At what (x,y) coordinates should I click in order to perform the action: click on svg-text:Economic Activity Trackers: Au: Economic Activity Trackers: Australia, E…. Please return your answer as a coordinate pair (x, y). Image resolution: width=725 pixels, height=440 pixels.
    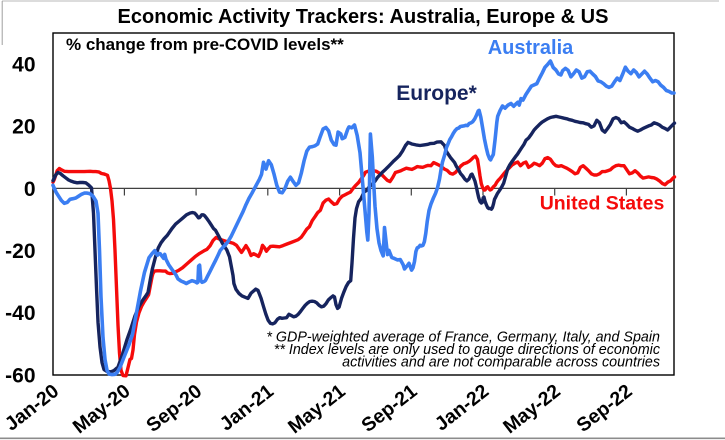
    Looking at the image, I should click on (363, 17).